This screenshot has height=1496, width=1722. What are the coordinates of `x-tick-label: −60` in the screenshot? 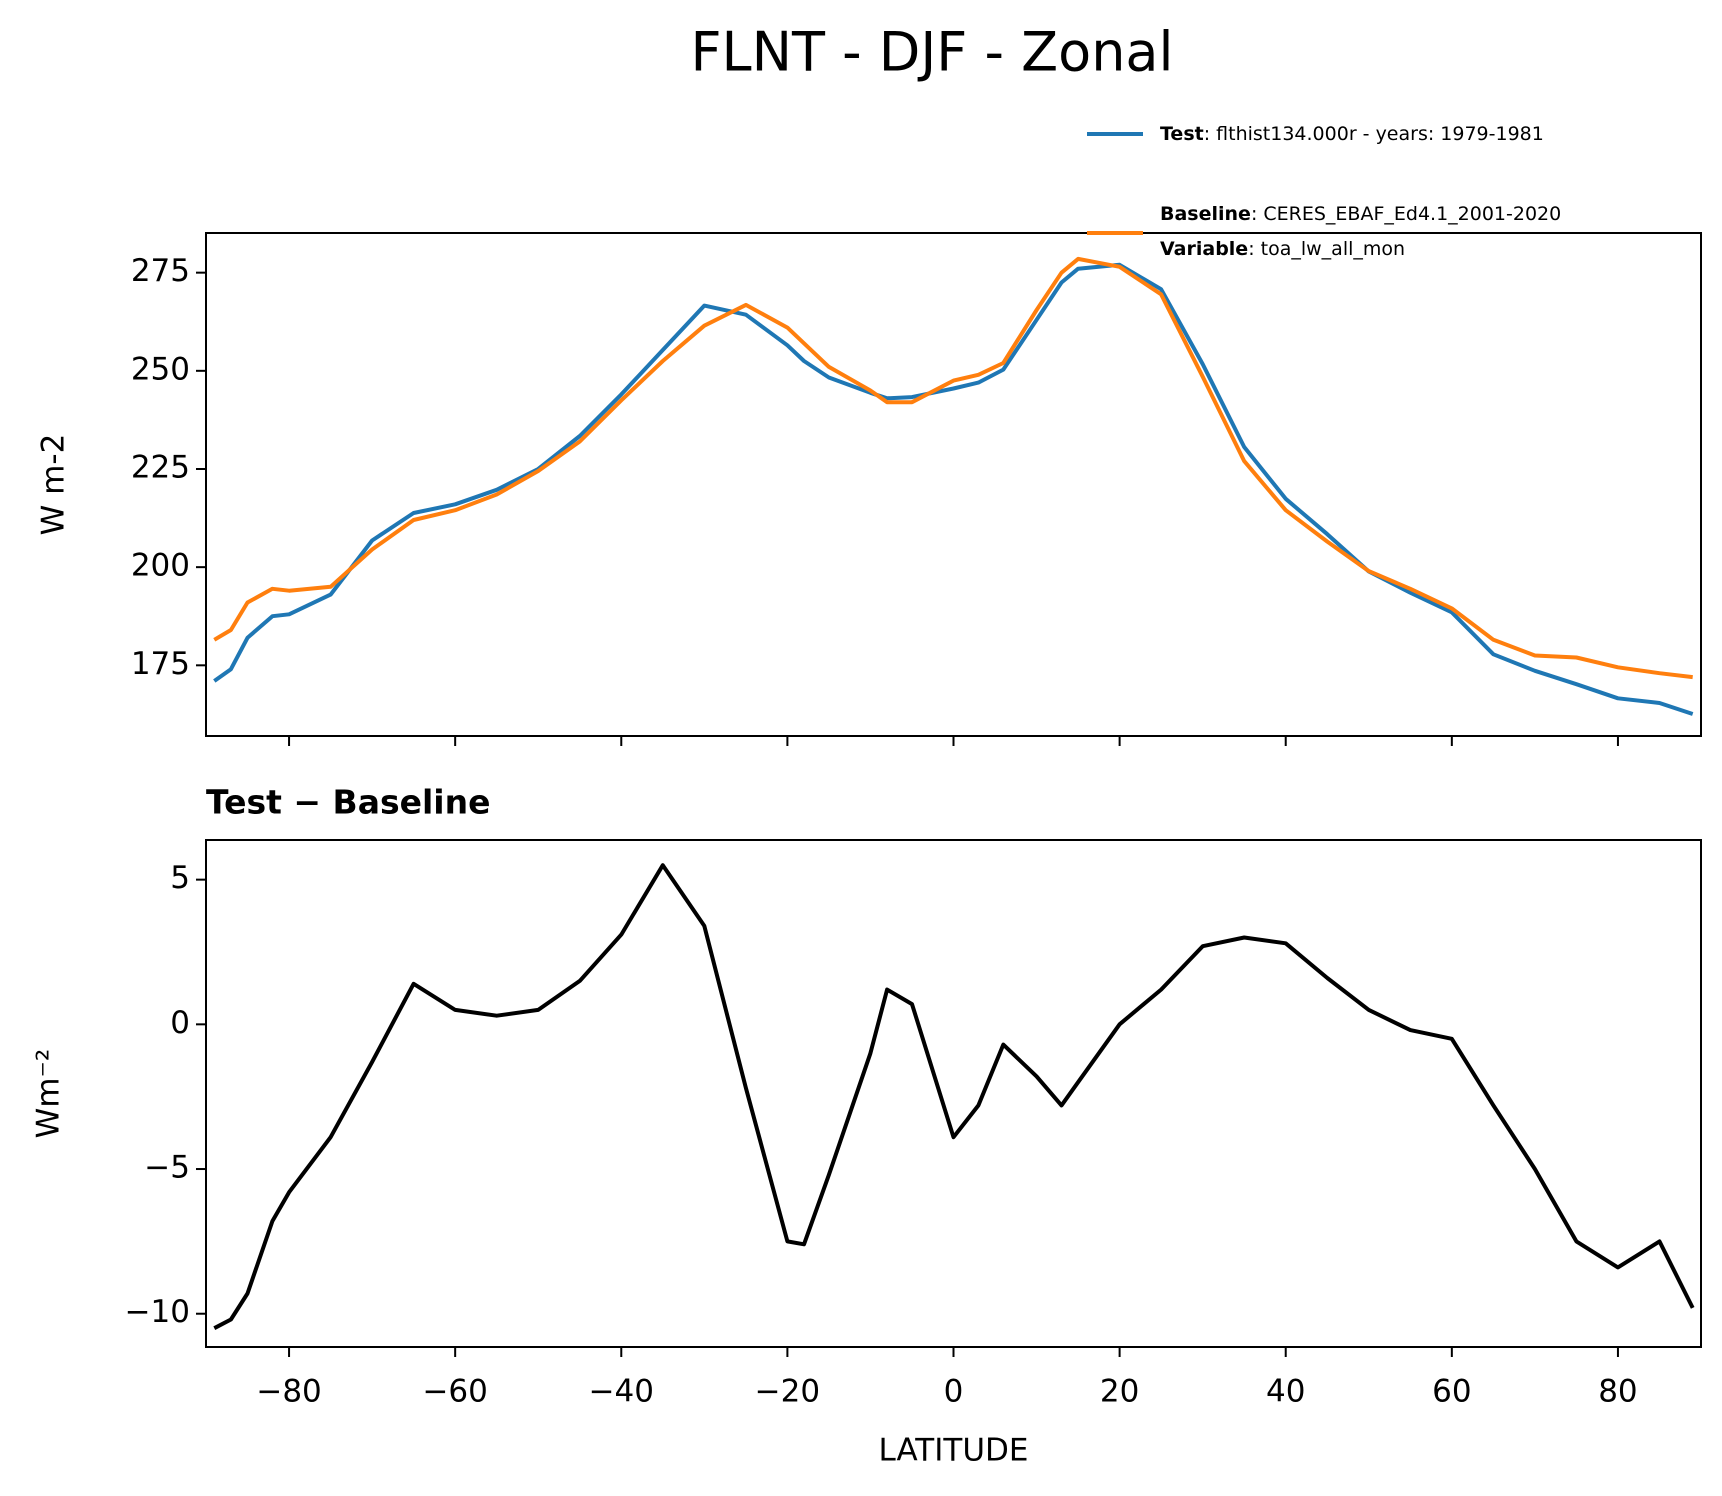 It's located at (454, 1392).